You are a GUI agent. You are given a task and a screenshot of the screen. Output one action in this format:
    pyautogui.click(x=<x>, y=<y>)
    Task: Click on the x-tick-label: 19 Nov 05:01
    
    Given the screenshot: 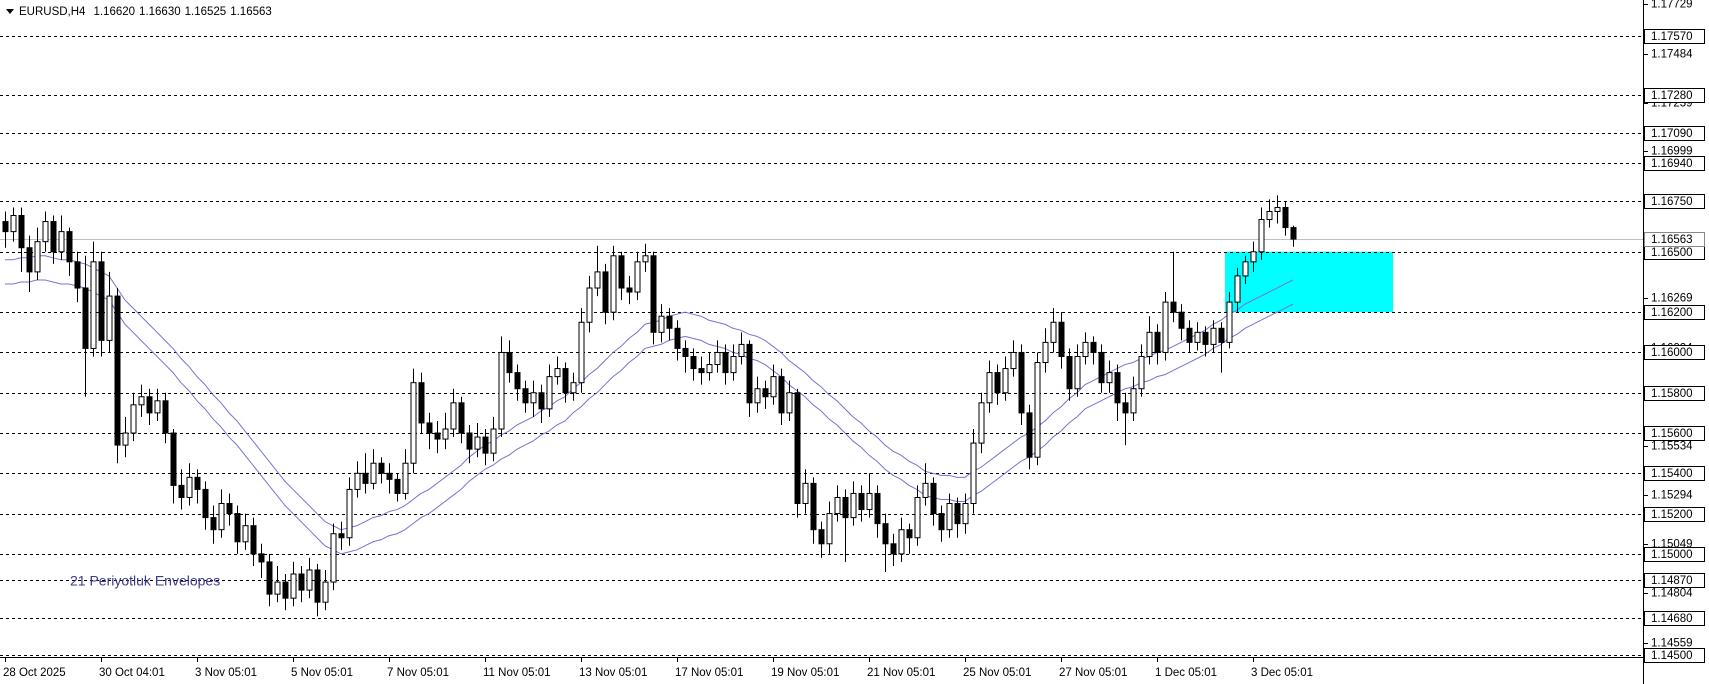 What is the action you would take?
    pyautogui.click(x=805, y=673)
    